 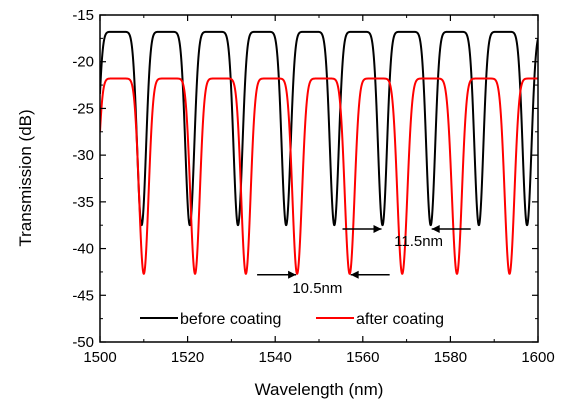 What do you see at coordinates (292, 319) in the screenshot?
I see `legend: before coating after coating` at bounding box center [292, 319].